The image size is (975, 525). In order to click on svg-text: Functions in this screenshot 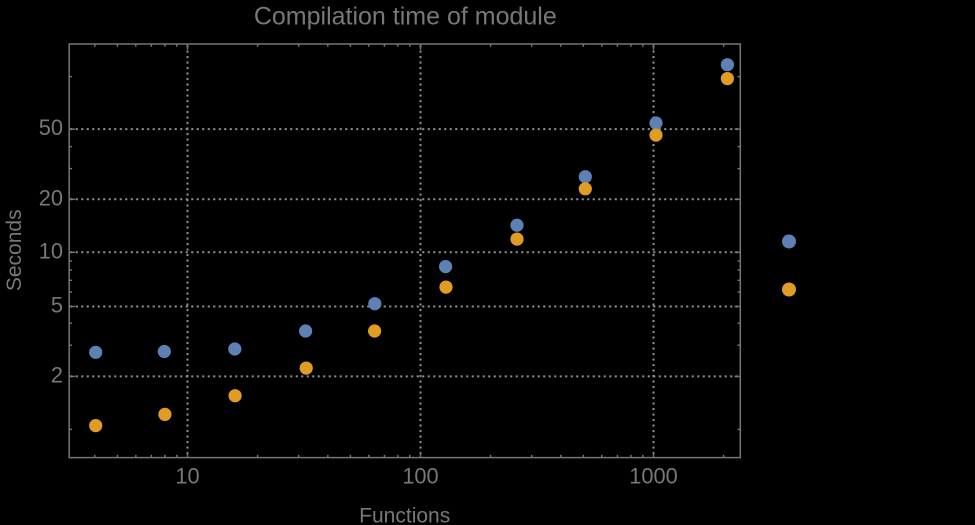, I will do `click(404, 515)`.